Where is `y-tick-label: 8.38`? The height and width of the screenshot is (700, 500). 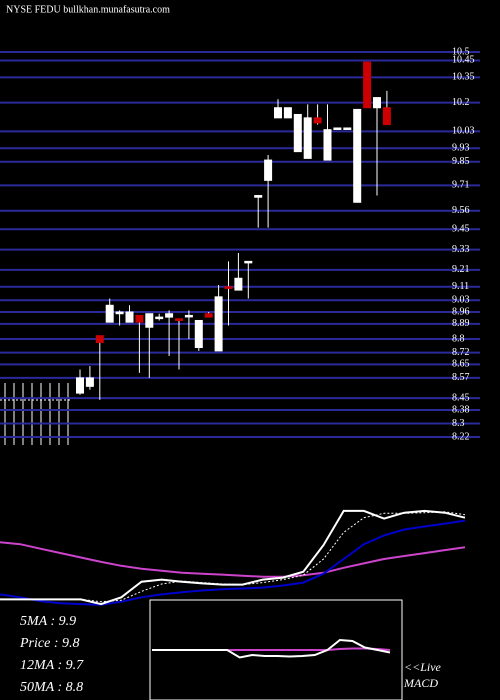 y-tick-label: 8.38 is located at coordinates (461, 409).